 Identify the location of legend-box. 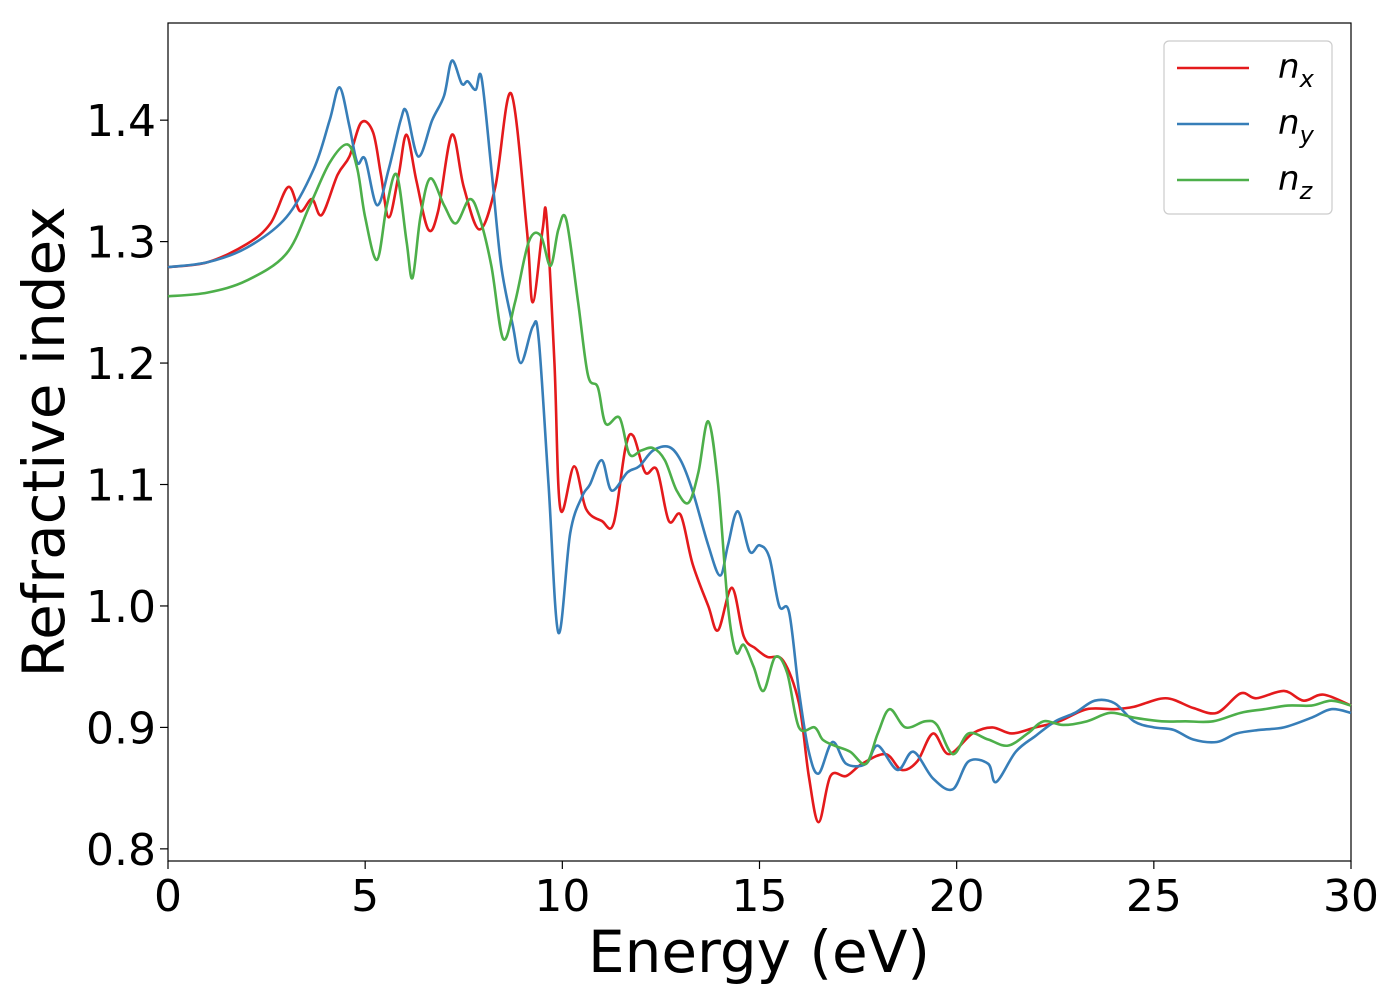
(1248, 127).